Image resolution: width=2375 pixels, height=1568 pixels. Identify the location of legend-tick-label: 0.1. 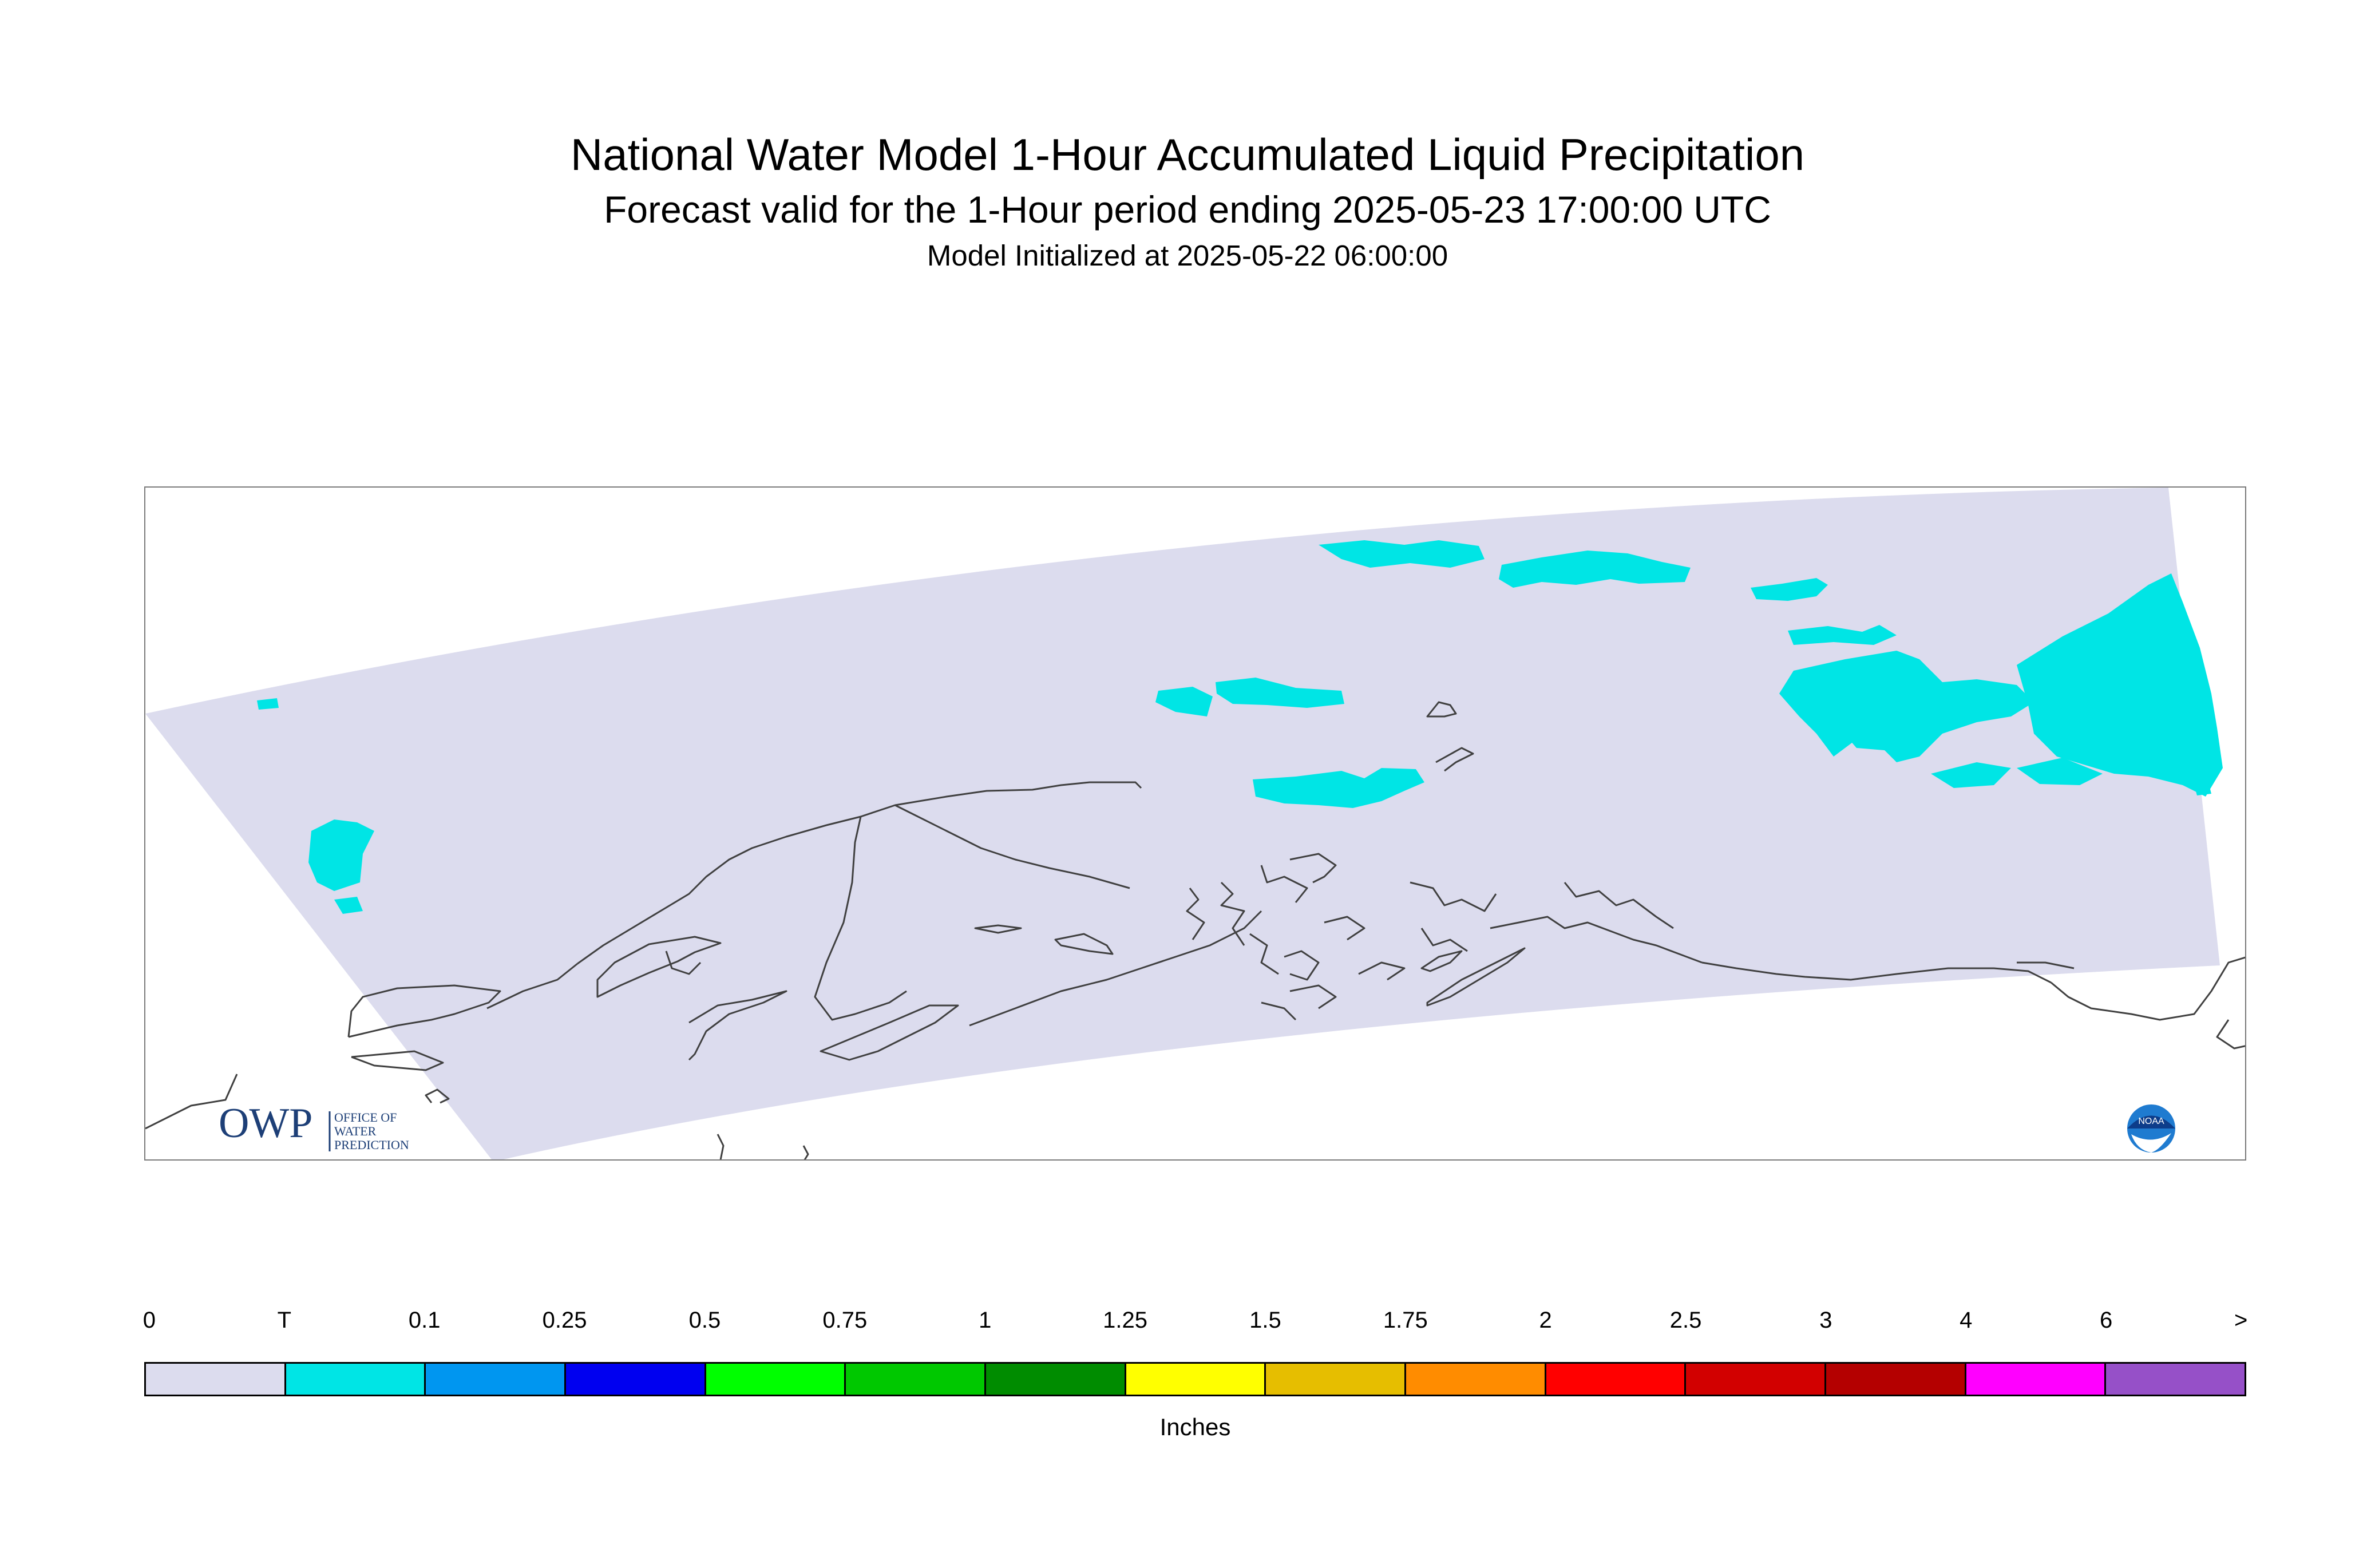
(424, 1320).